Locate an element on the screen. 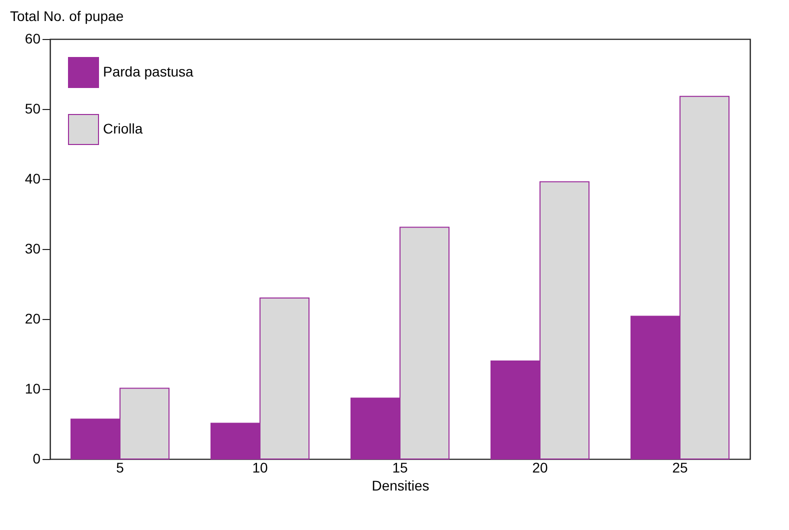  x-tick-label: 25 is located at coordinates (680, 468).